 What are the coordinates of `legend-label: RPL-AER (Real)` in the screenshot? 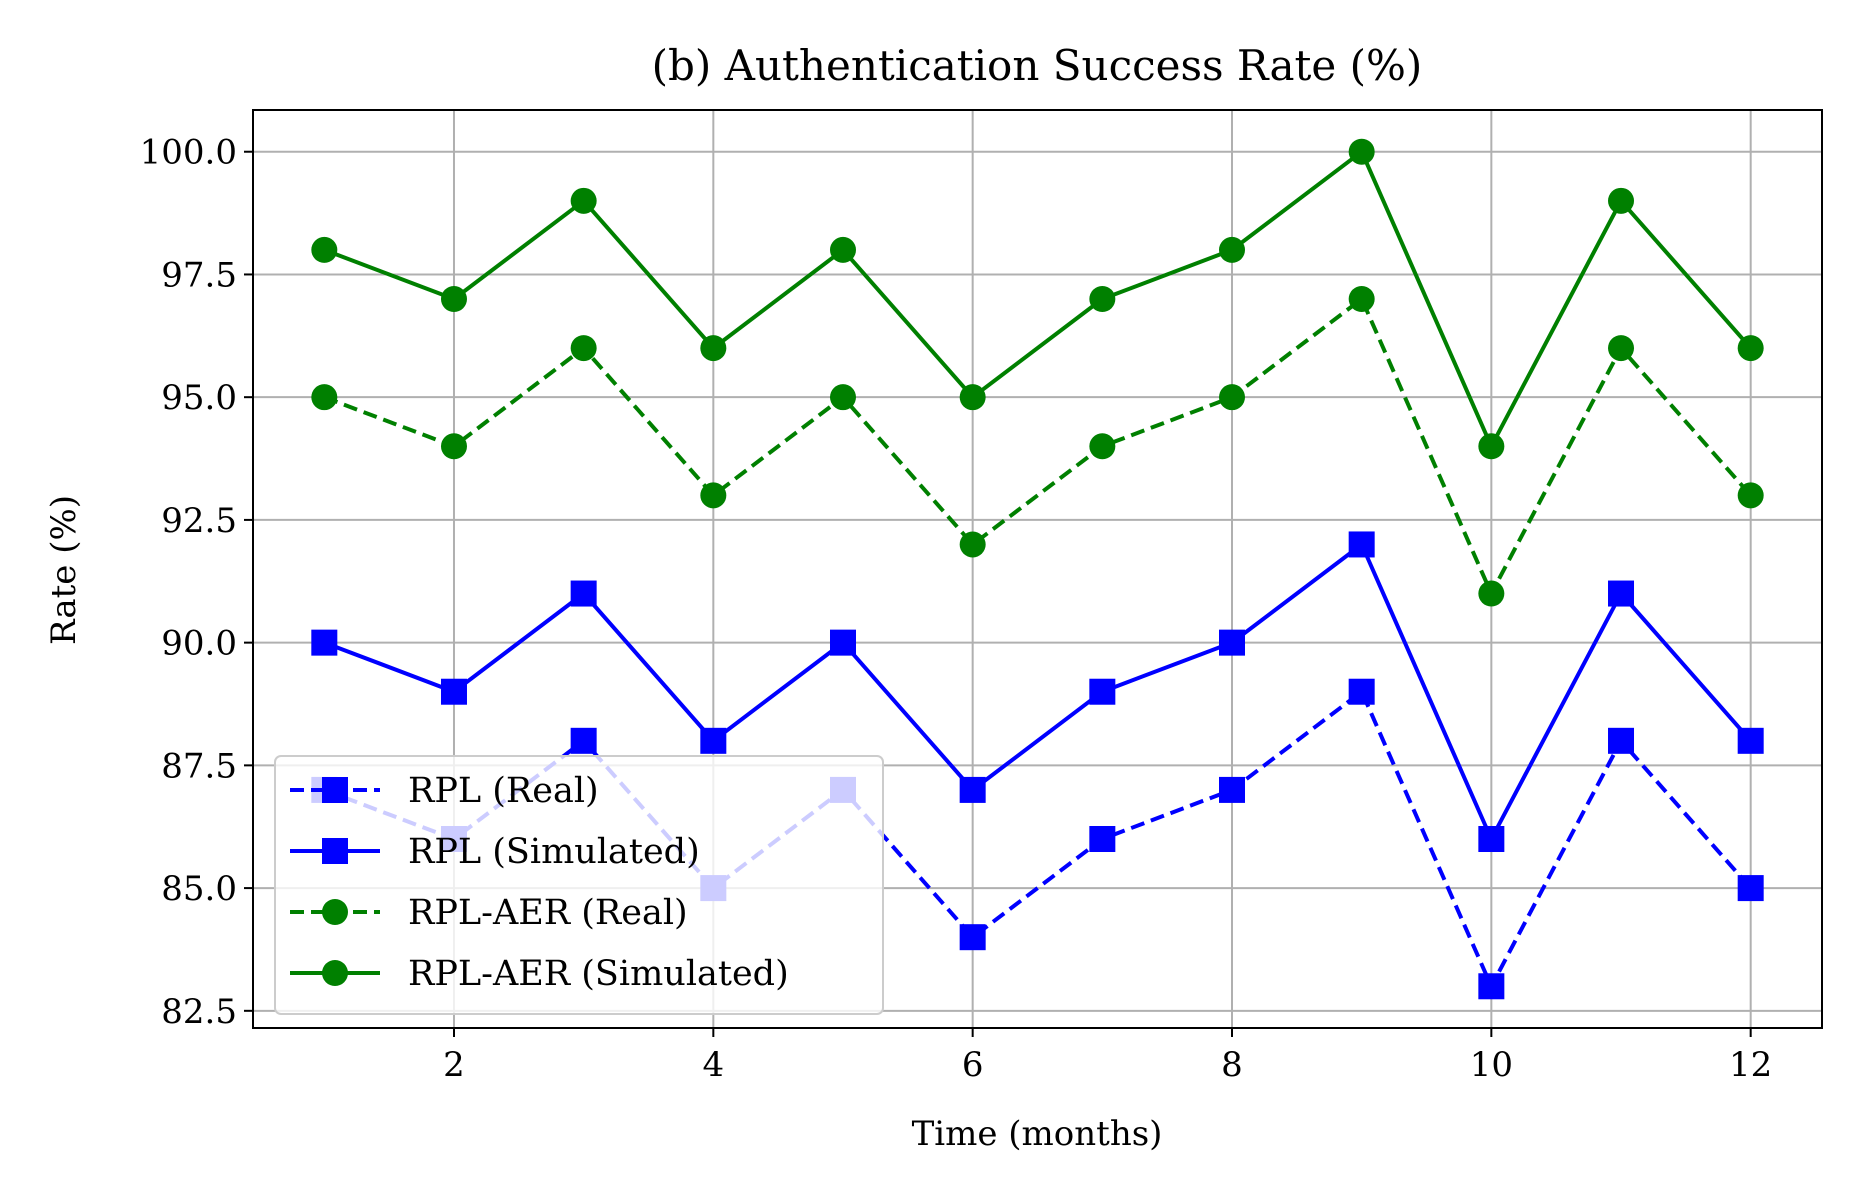 It's located at (548, 913).